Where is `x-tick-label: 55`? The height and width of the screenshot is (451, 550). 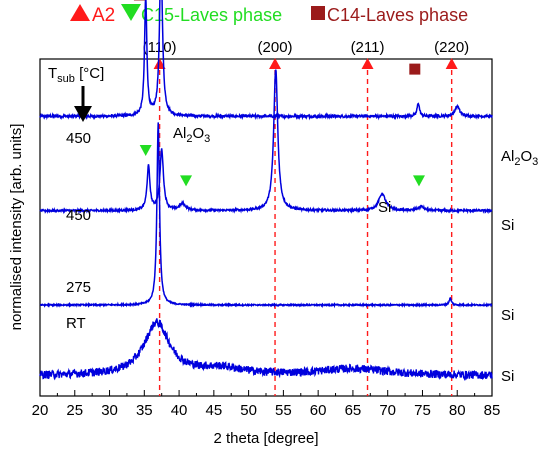 x-tick-label: 55 is located at coordinates (283, 410).